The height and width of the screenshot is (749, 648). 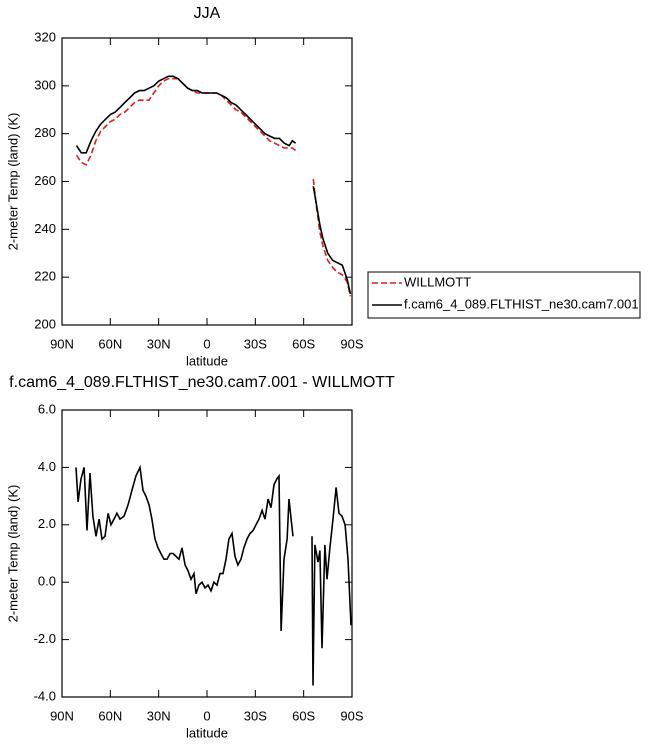 I want to click on y-tick-label: 260, so click(x=45, y=180).